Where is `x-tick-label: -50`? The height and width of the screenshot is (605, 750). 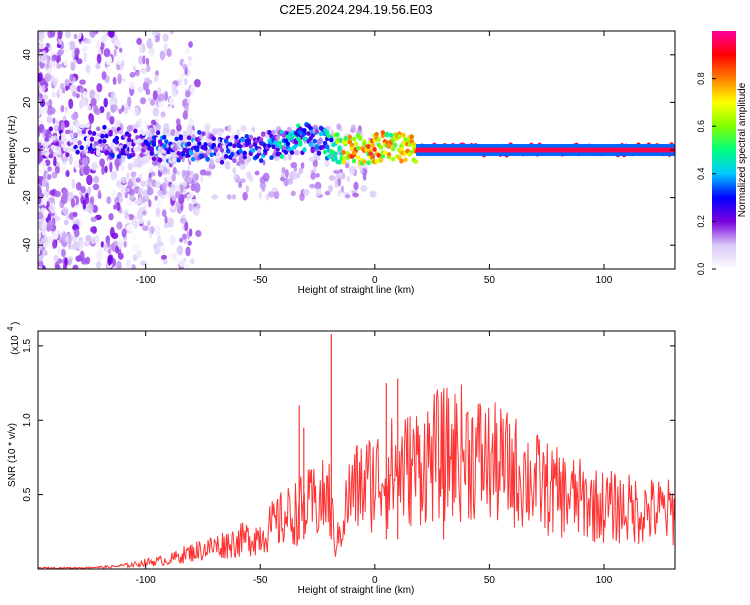 x-tick-label: -50 is located at coordinates (260, 280).